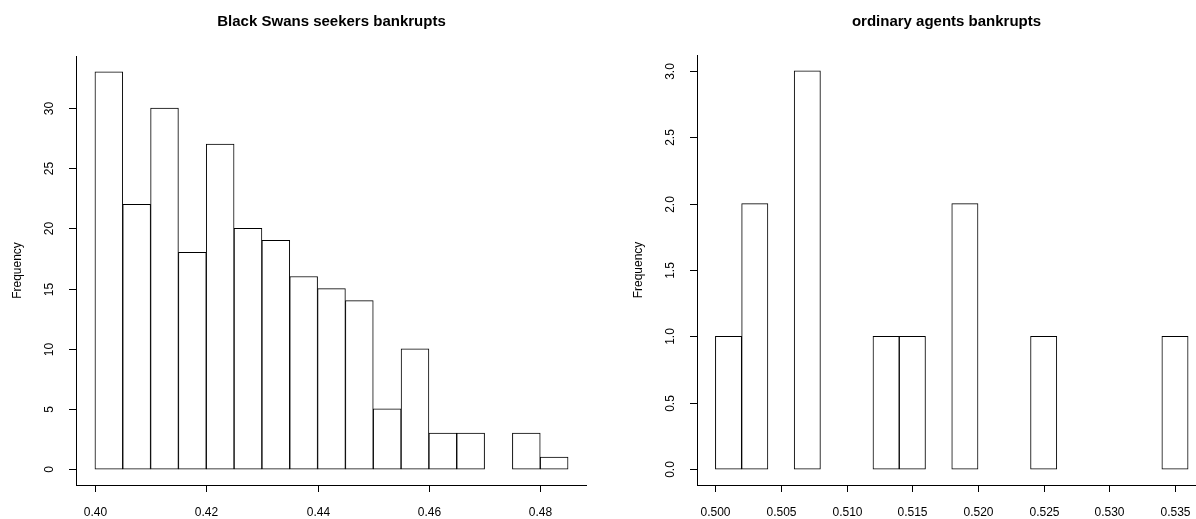  I want to click on y-tick-label: 30, so click(49, 108).